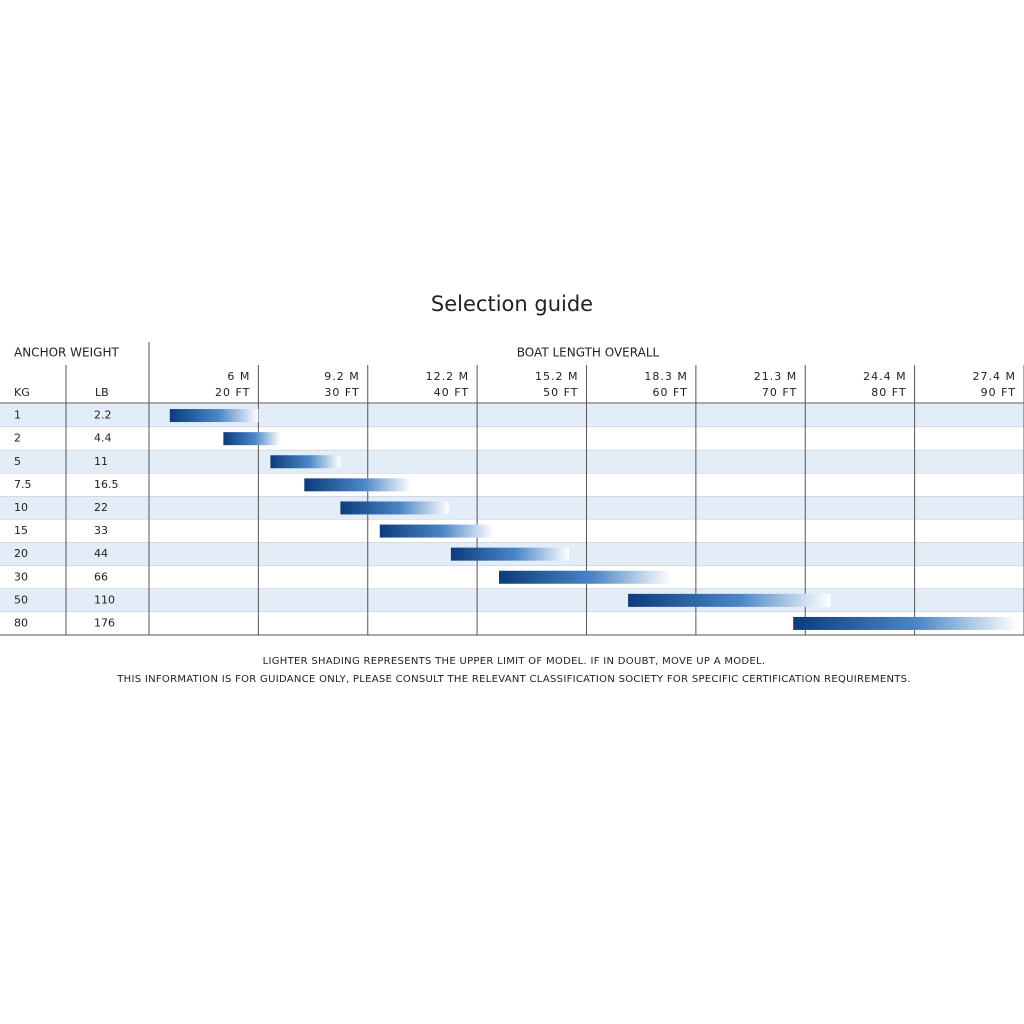 This screenshot has width=1024, height=1024. I want to click on kg-label: 2, so click(17, 438).